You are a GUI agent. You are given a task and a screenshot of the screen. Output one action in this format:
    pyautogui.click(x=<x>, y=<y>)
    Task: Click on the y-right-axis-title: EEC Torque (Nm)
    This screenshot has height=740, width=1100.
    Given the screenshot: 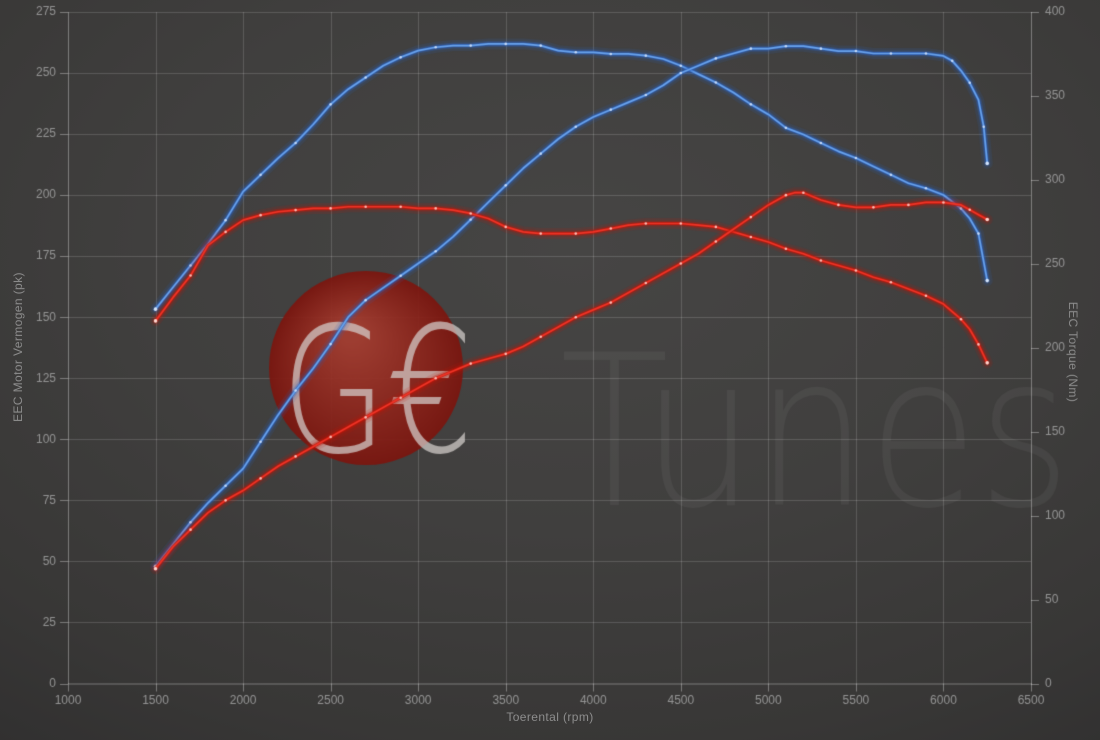 What is the action you would take?
    pyautogui.click(x=1073, y=352)
    